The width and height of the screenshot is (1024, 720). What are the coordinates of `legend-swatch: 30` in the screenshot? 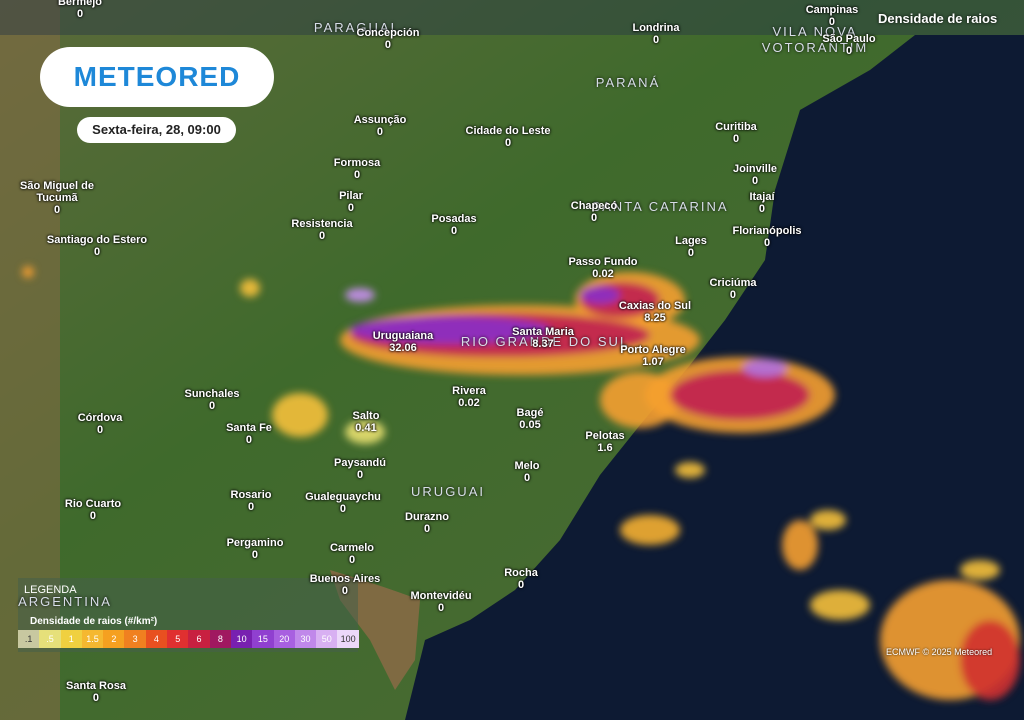 It's located at (305, 639).